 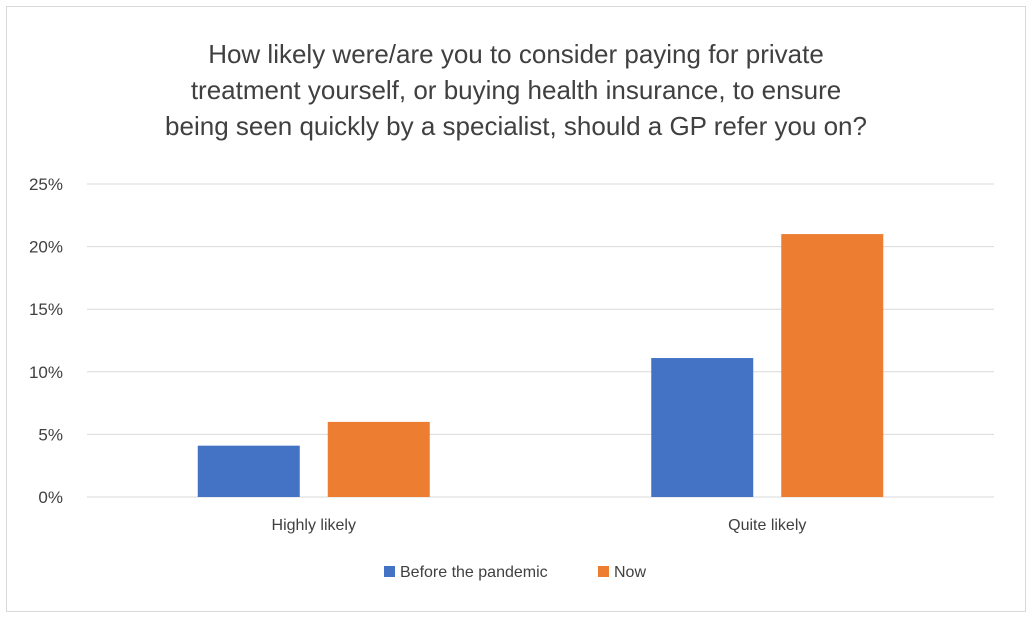 I want to click on bar-now-highly-likely, so click(x=378, y=459).